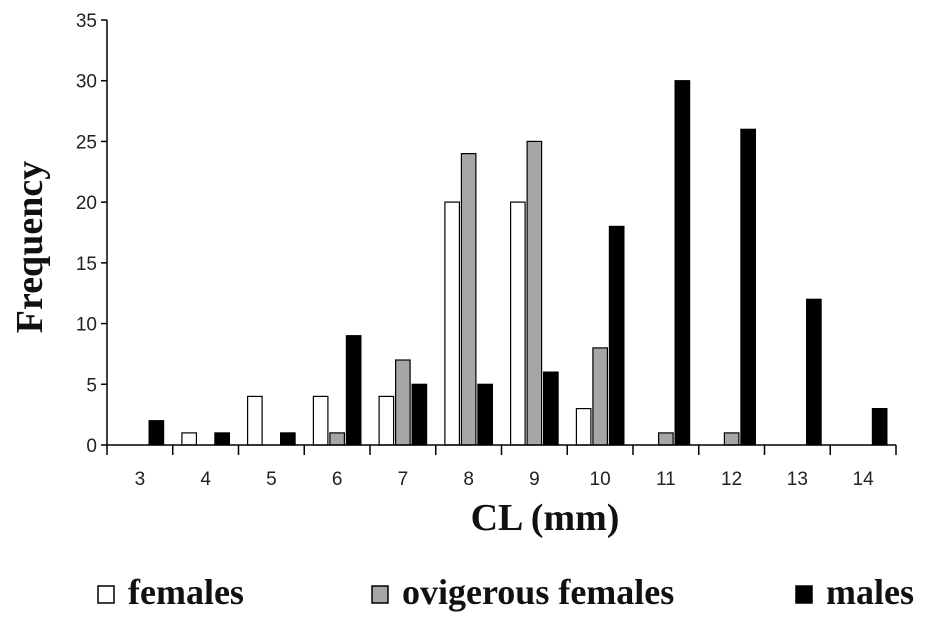  I want to click on legend: females ovigerous females males, so click(505, 592).